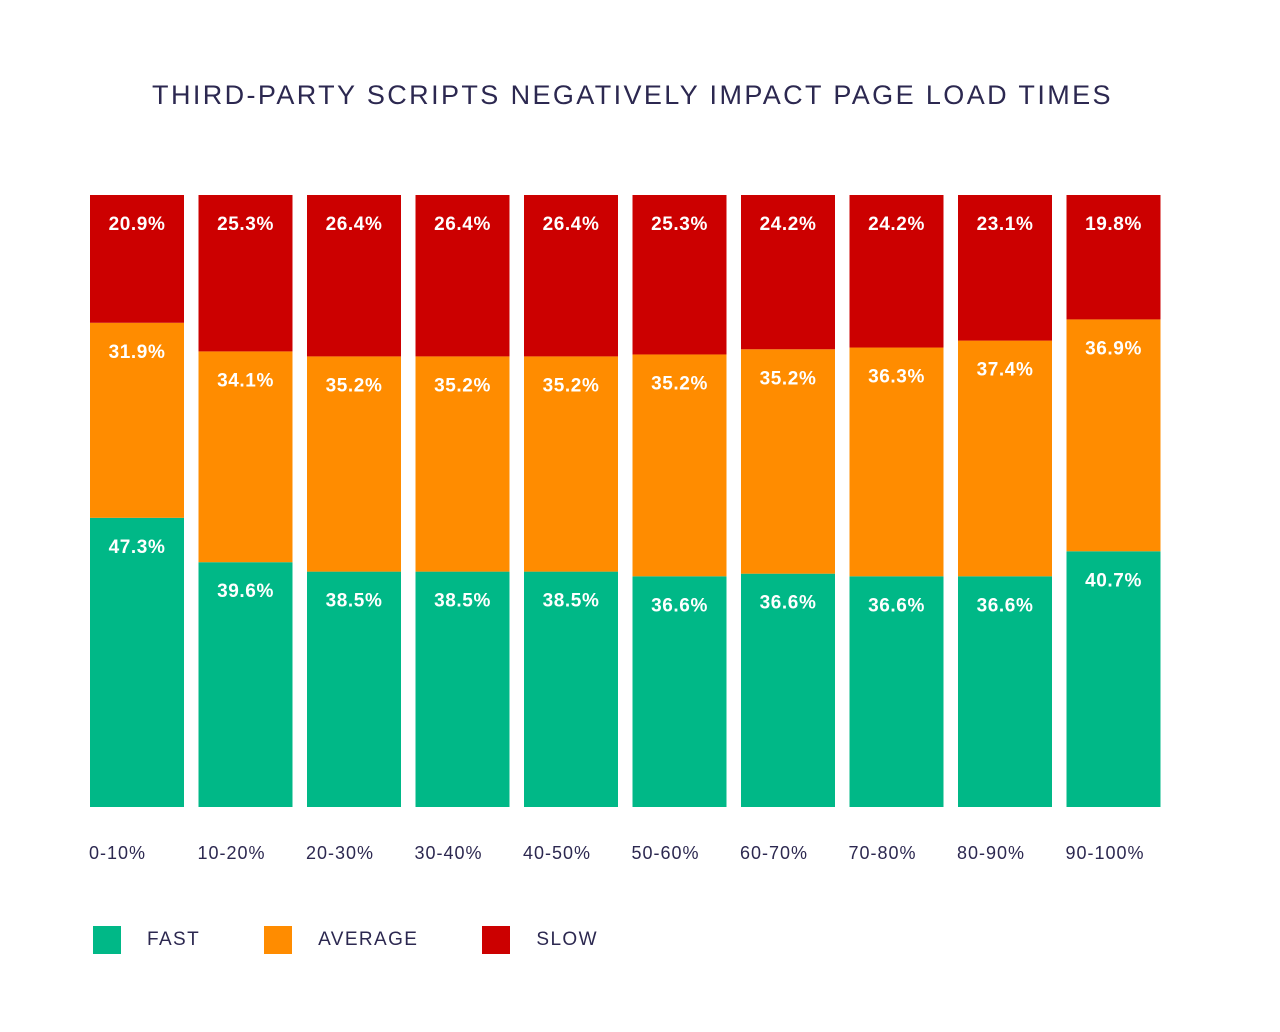  What do you see at coordinates (245, 591) in the screenshot?
I see `data-label-fast: 39.6%` at bounding box center [245, 591].